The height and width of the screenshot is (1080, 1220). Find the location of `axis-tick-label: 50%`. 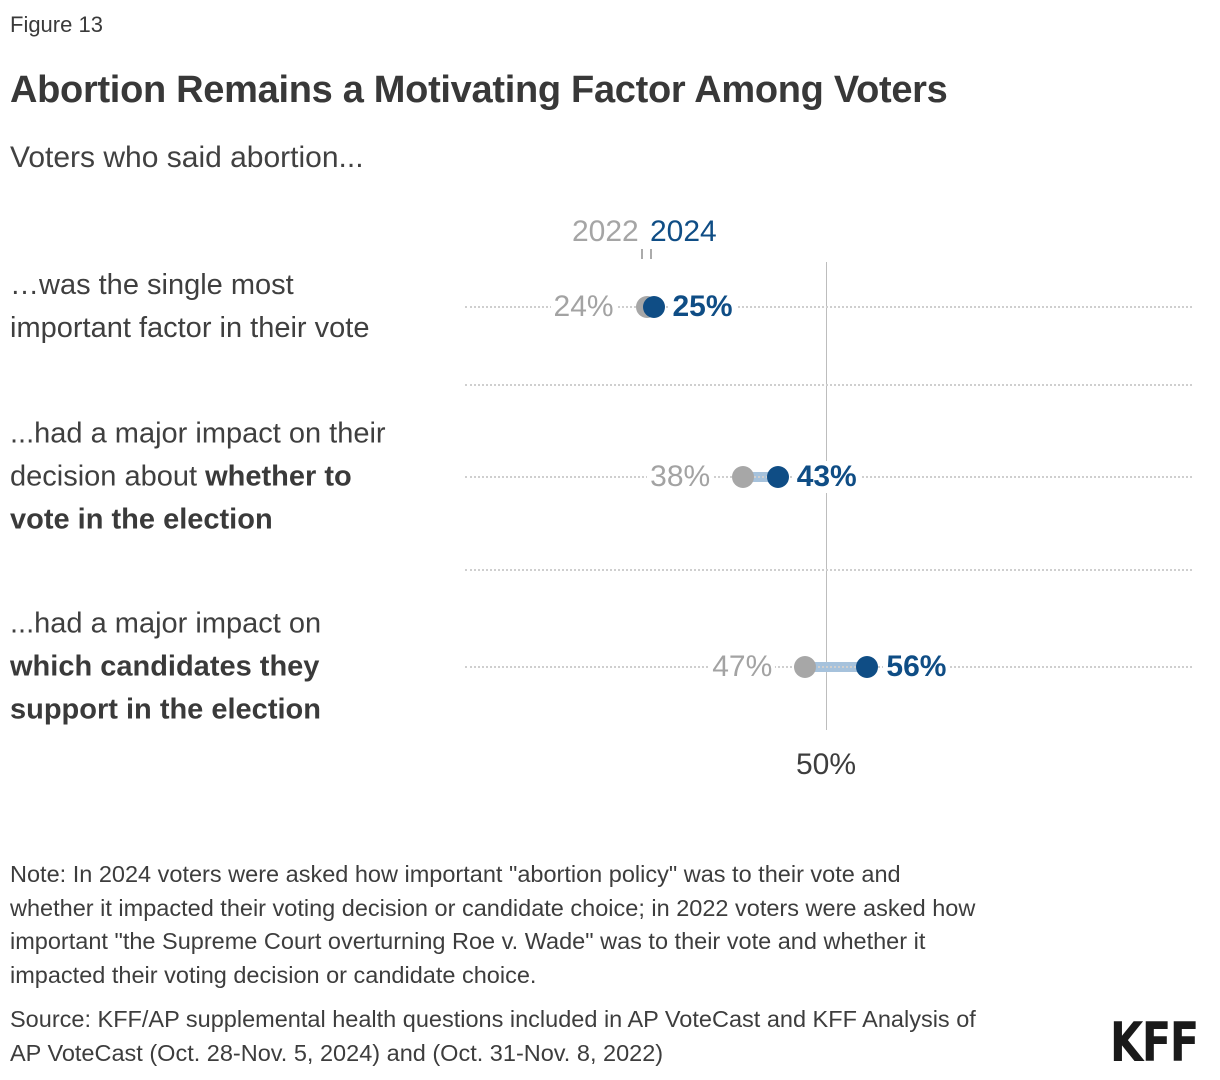

axis-tick-label: 50% is located at coordinates (826, 764).